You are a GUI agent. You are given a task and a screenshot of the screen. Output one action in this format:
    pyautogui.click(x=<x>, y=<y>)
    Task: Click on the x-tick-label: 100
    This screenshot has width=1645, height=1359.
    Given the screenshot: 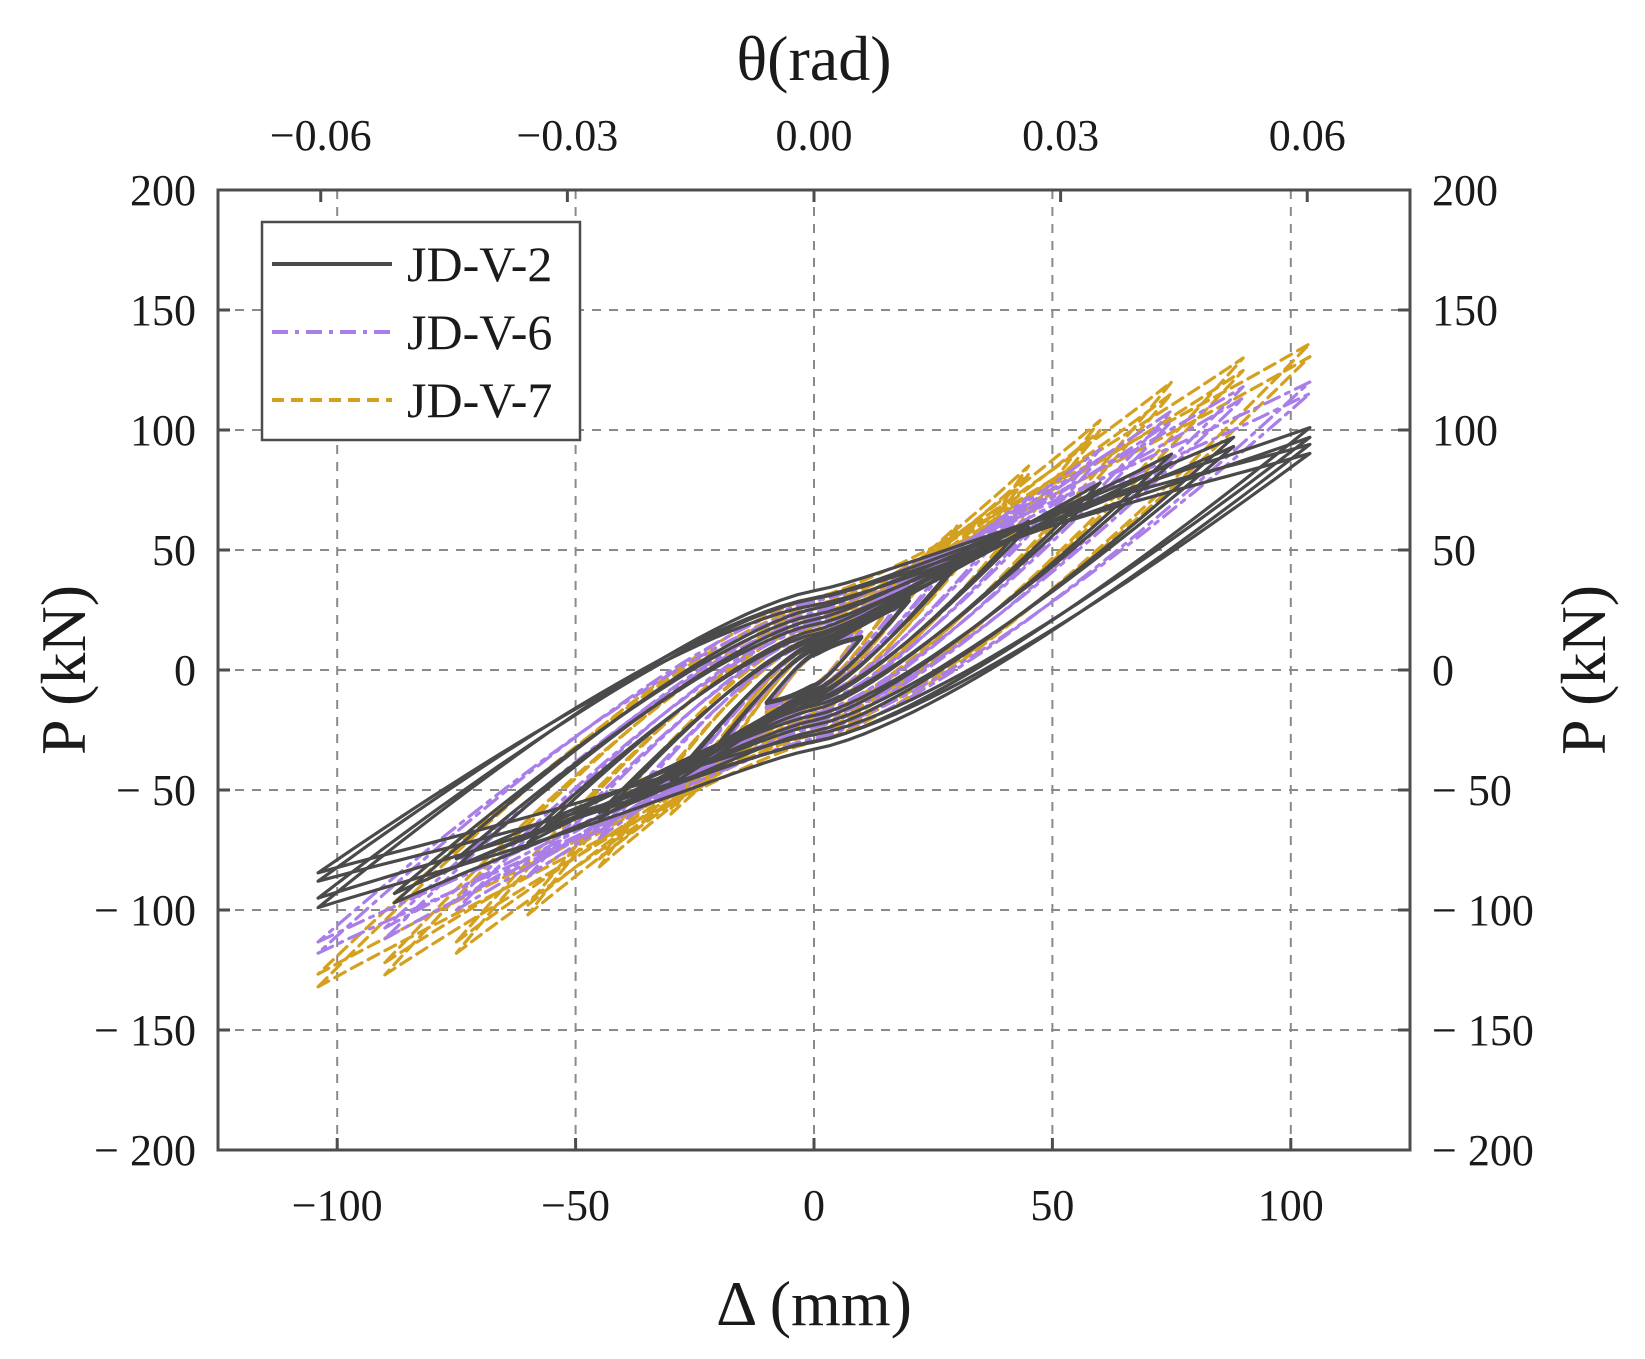 What is the action you would take?
    pyautogui.click(x=1291, y=1205)
    